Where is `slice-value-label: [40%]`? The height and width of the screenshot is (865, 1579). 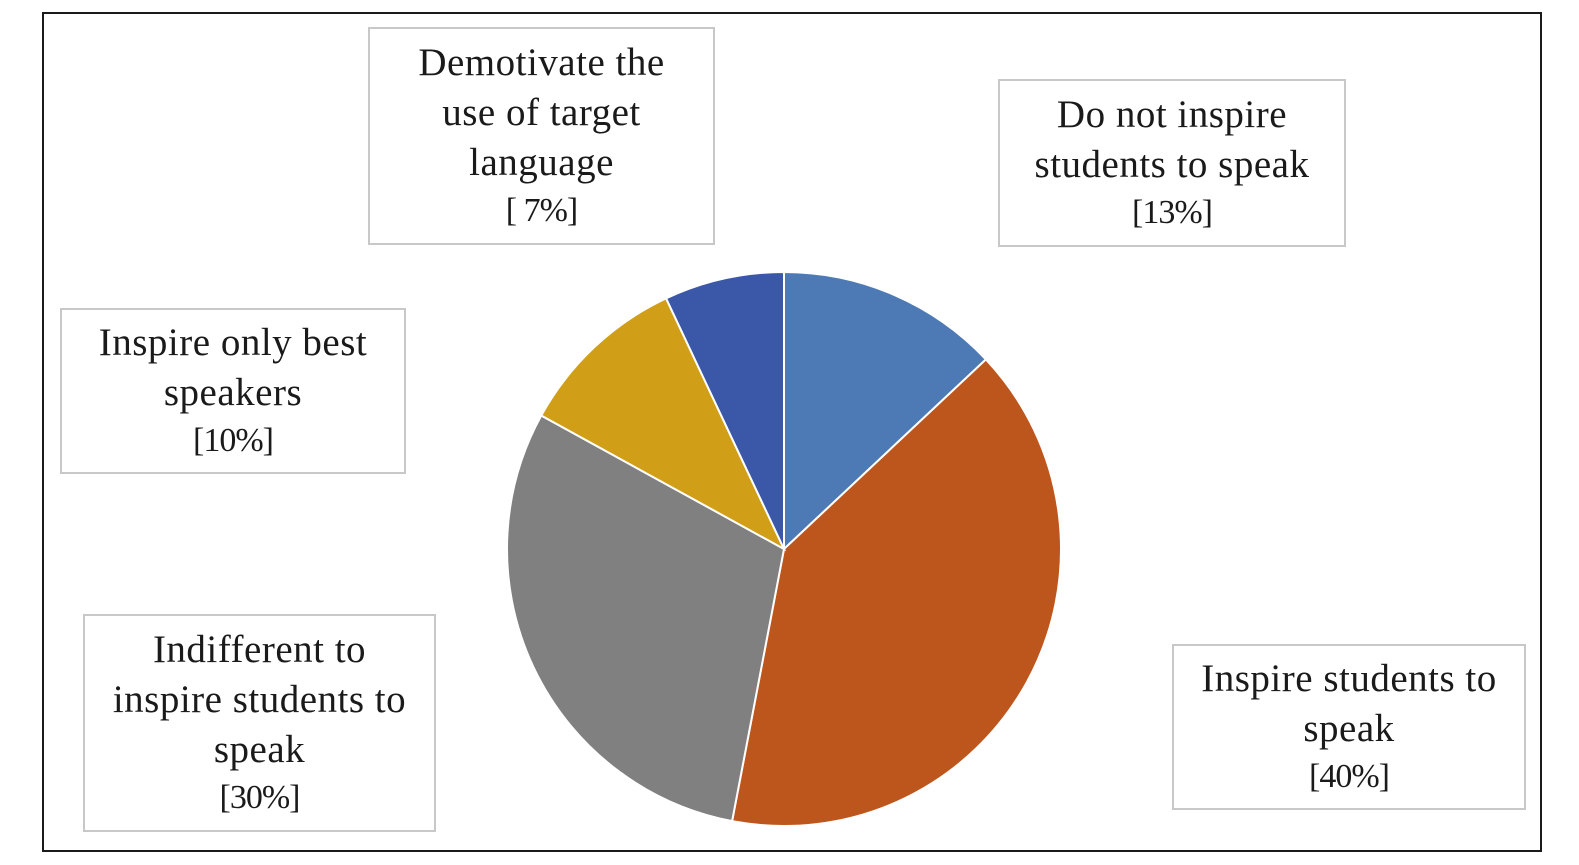
slice-value-label: [40%] is located at coordinates (1349, 776).